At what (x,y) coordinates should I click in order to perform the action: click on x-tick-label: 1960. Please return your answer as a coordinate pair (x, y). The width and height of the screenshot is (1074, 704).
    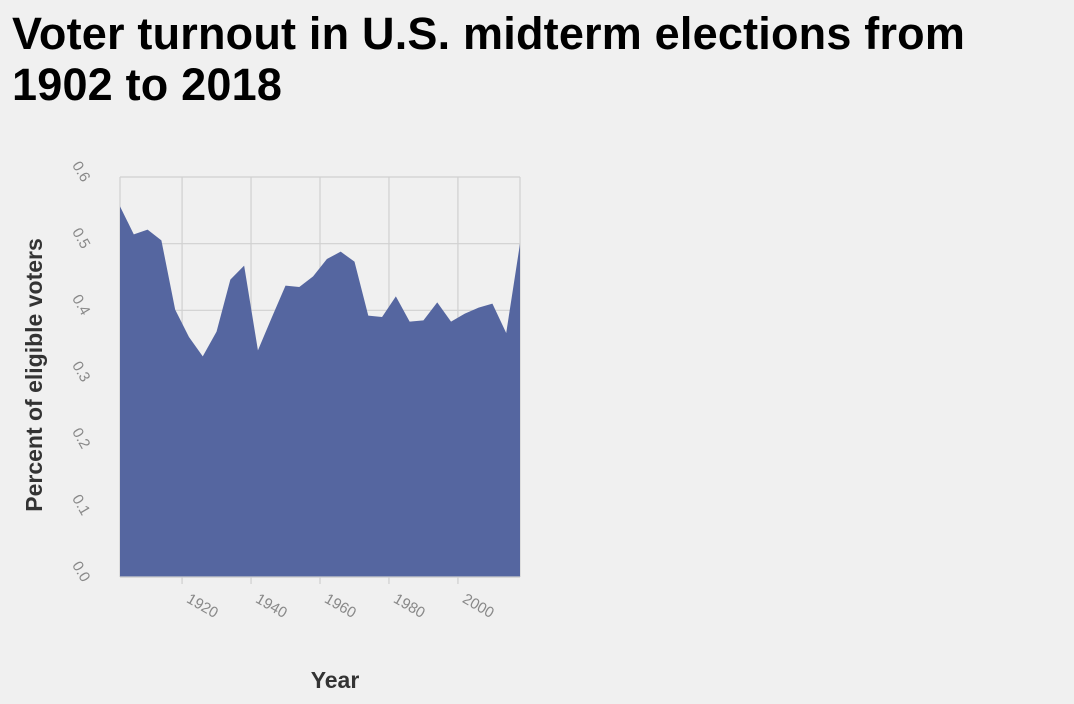
    Looking at the image, I should click on (340, 605).